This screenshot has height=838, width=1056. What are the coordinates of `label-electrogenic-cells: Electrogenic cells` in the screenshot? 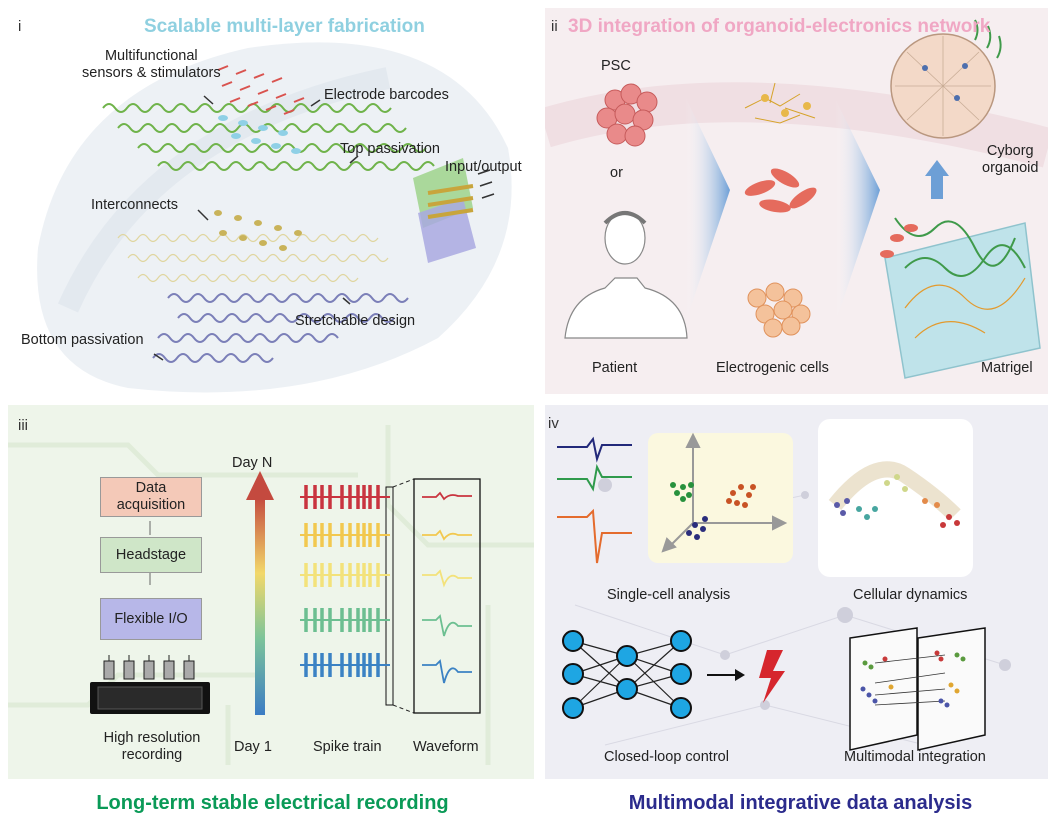 It's located at (772, 368).